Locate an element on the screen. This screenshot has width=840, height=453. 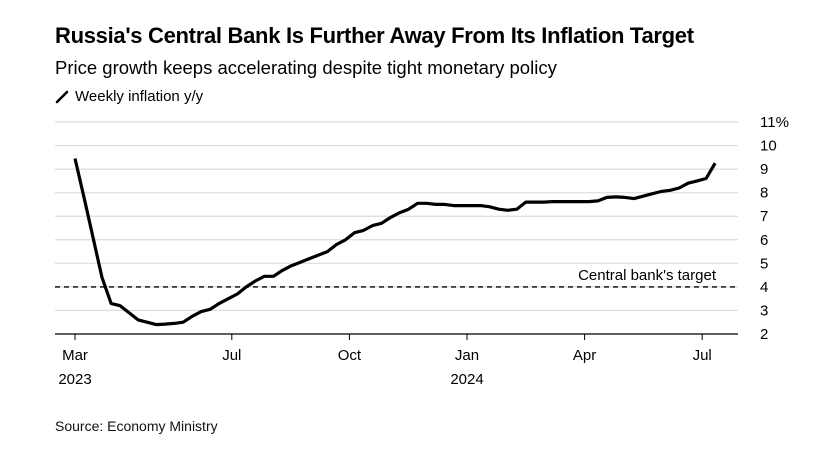
legend-line-icon is located at coordinates (62, 96).